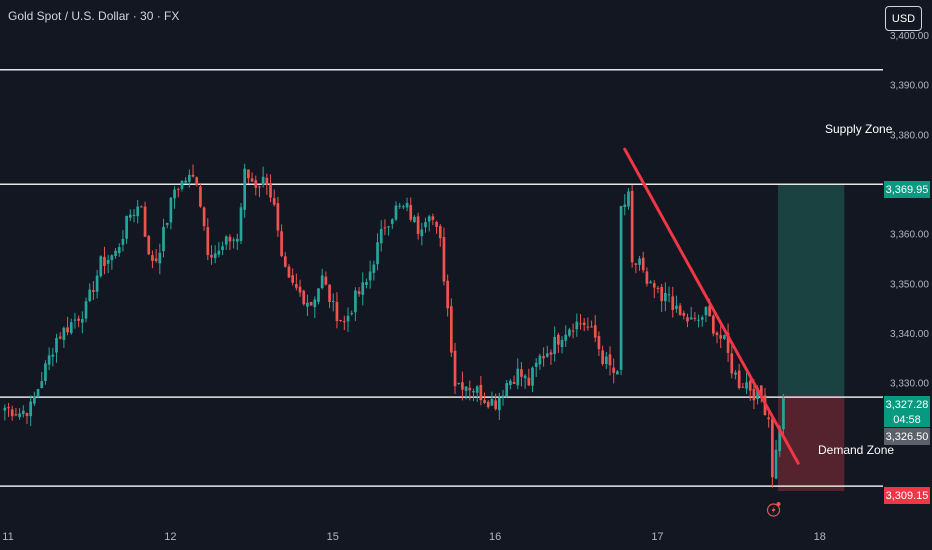 The width and height of the screenshot is (932, 550). I want to click on y-tick-label: 3,380.00, so click(909, 135).